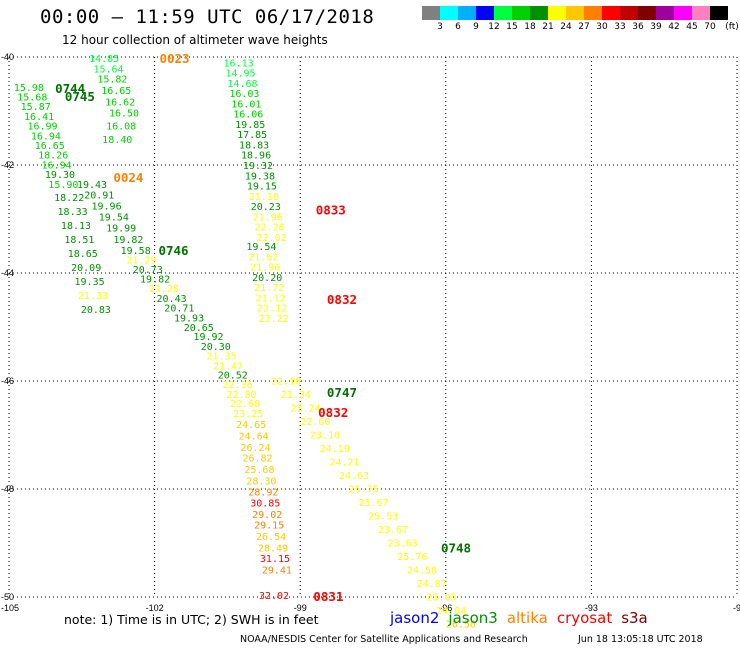  What do you see at coordinates (256, 156) in the screenshot?
I see `wave-height-value: 18.96` at bounding box center [256, 156].